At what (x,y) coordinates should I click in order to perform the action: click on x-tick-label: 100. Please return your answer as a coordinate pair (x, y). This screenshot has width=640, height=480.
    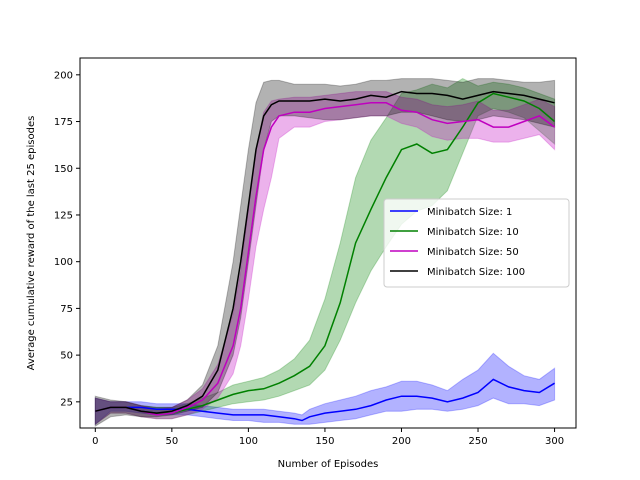
    Looking at the image, I should click on (248, 441).